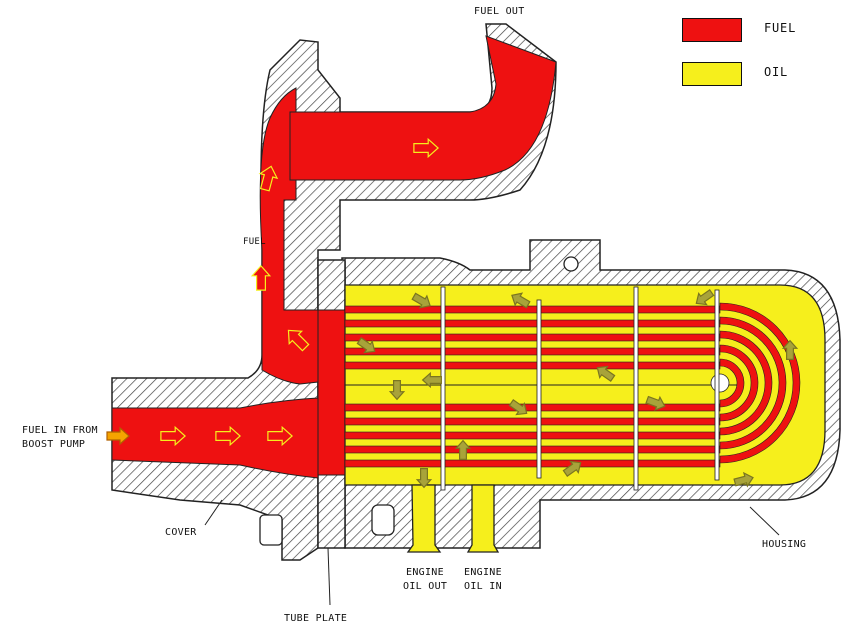 The width and height of the screenshot is (856, 634). Describe the element at coordinates (499, 11) in the screenshot. I see `fuel-out-label: FUEL OUT` at that location.